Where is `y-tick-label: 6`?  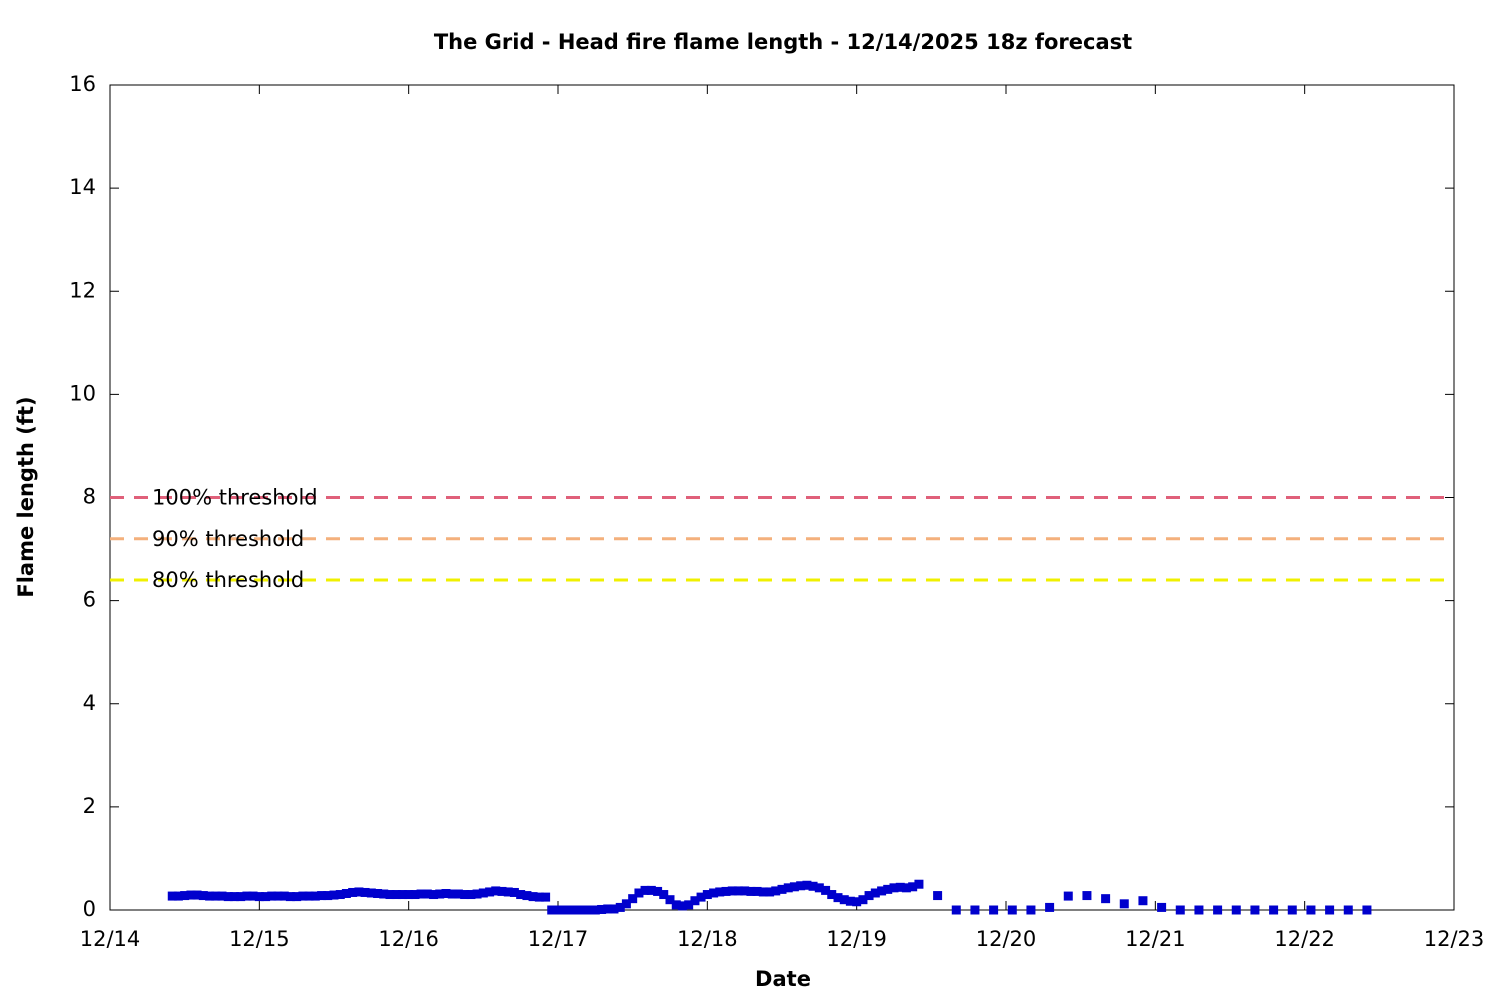 y-tick-label: 6 is located at coordinates (89, 600).